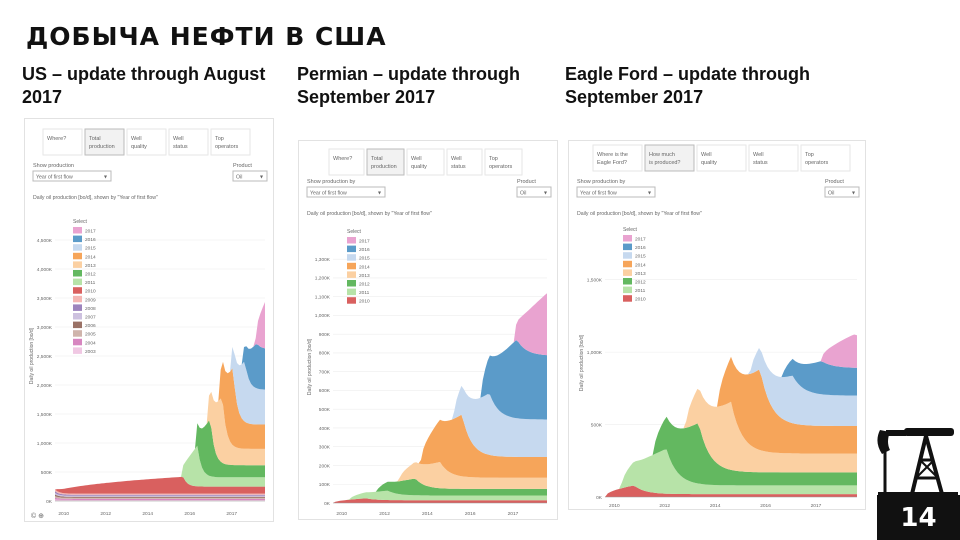  Describe the element at coordinates (84, 308) in the screenshot. I see `legend-item-2008: 2008` at that location.